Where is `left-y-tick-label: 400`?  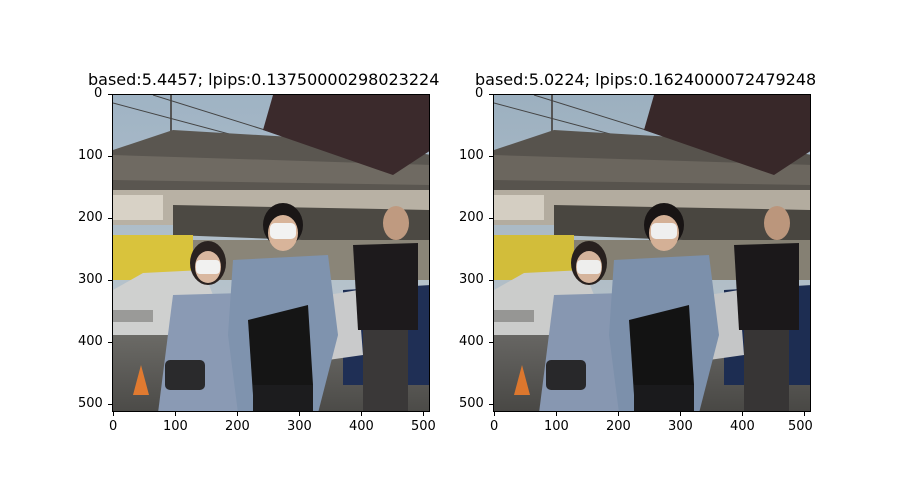
left-y-tick-label: 400 is located at coordinates (90, 341).